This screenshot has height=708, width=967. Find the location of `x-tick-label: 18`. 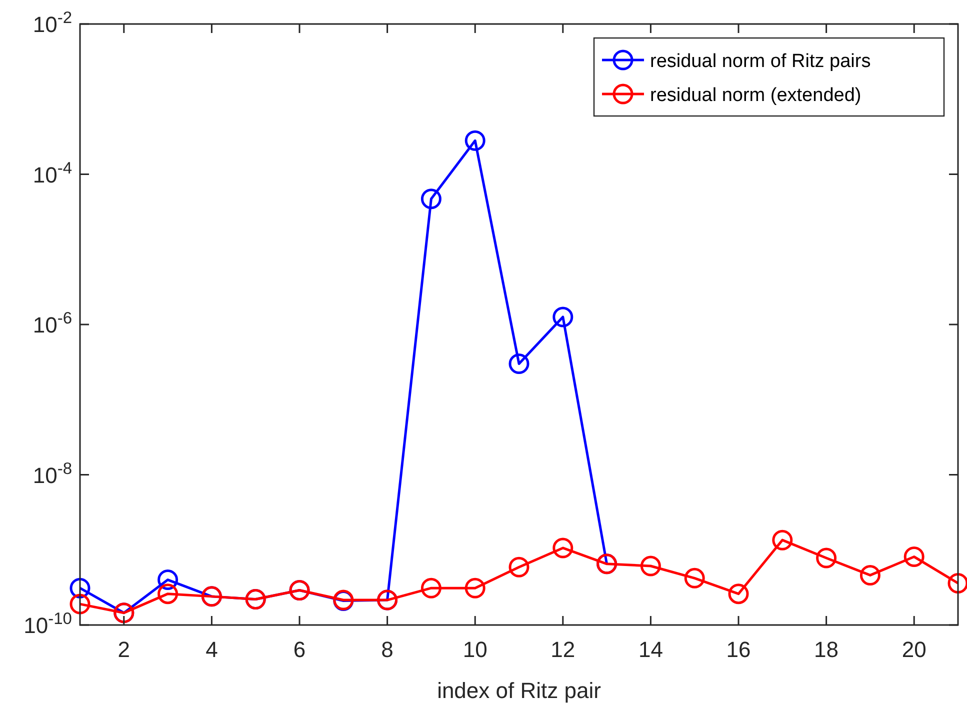

x-tick-label: 18 is located at coordinates (826, 649).